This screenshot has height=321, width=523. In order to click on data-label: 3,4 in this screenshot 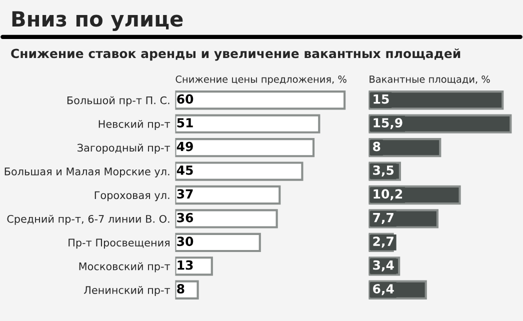, I will do `click(383, 266)`.